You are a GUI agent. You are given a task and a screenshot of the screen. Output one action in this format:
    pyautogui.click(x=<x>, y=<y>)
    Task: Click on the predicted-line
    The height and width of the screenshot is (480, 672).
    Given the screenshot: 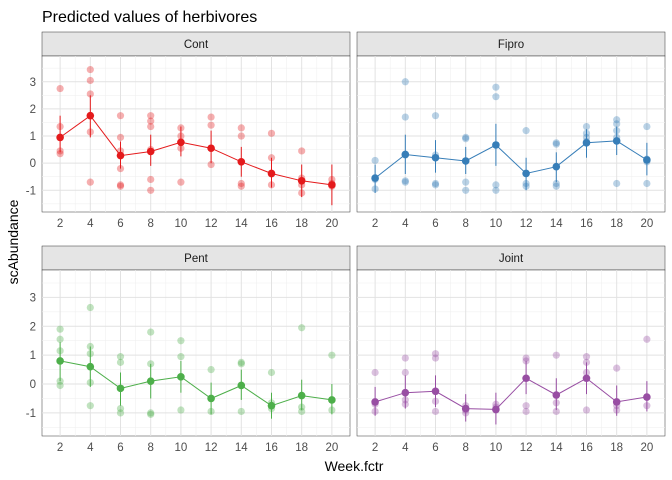 What is the action you would take?
    pyautogui.click(x=511, y=159)
    